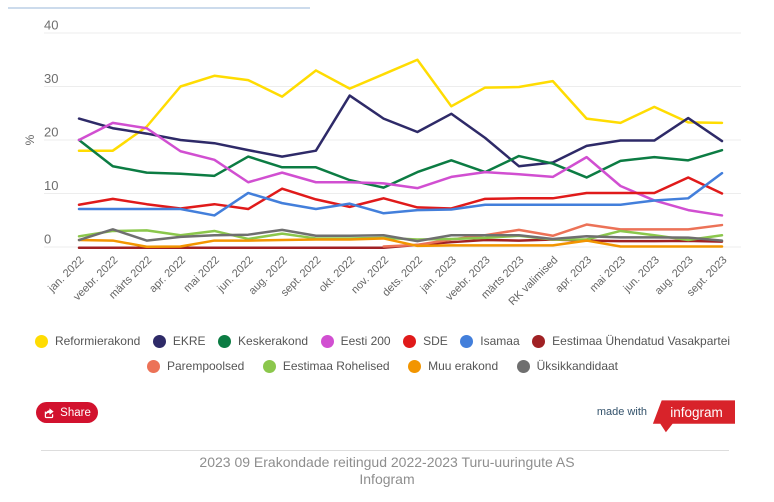 The width and height of the screenshot is (774, 502). I want to click on svg-text: mai 2023, so click(608, 274).